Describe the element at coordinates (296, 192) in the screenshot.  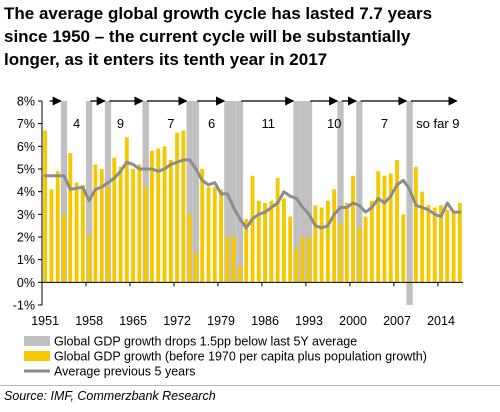
I see `recession-bar-1991` at that location.